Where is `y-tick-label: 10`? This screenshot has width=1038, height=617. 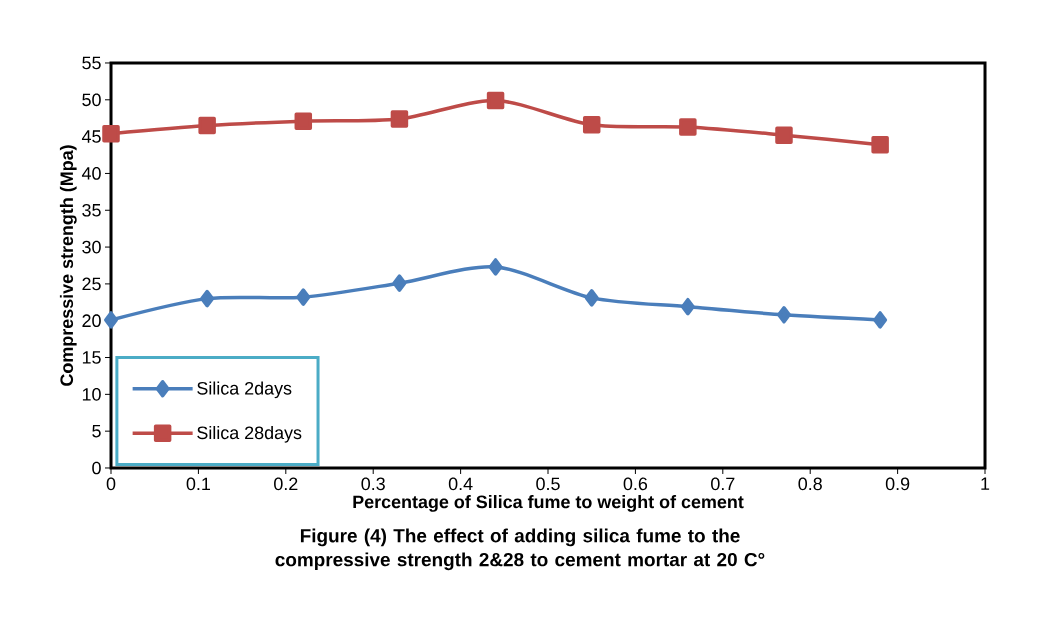 y-tick-label: 10 is located at coordinates (91, 394).